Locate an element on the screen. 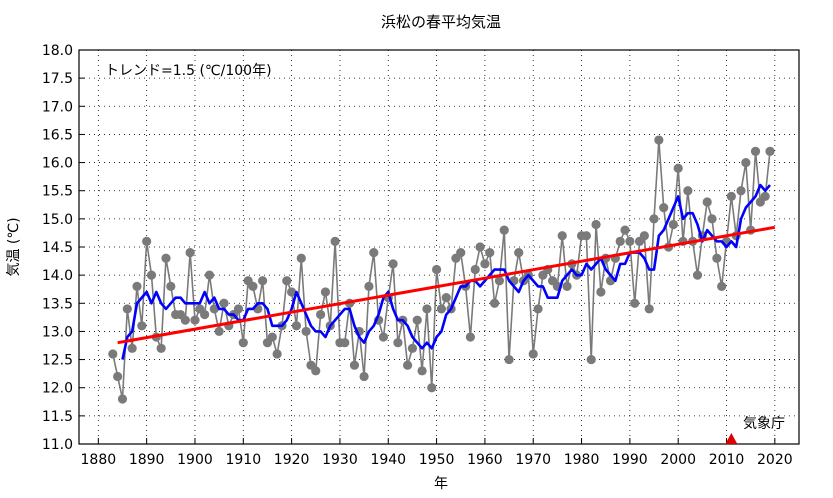  trend-annotation: トレンド=1.5 (℃/100年) is located at coordinates (188, 71).